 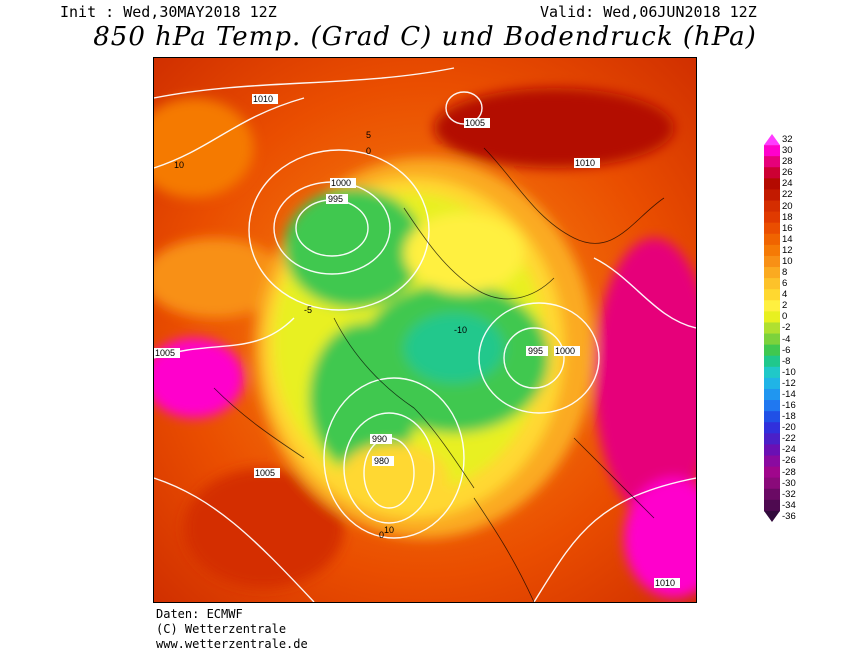 What do you see at coordinates (772, 140) in the screenshot?
I see `colorbar-top-arrow` at bounding box center [772, 140].